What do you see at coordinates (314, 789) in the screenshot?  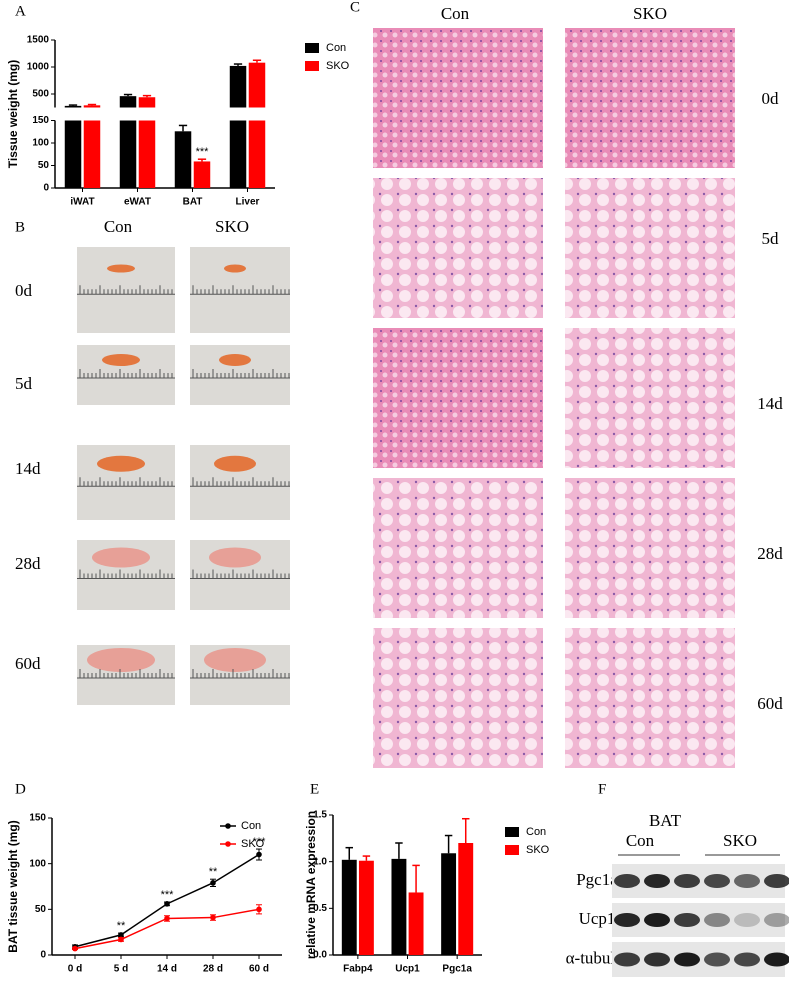 I see `panel-label: E` at bounding box center [314, 789].